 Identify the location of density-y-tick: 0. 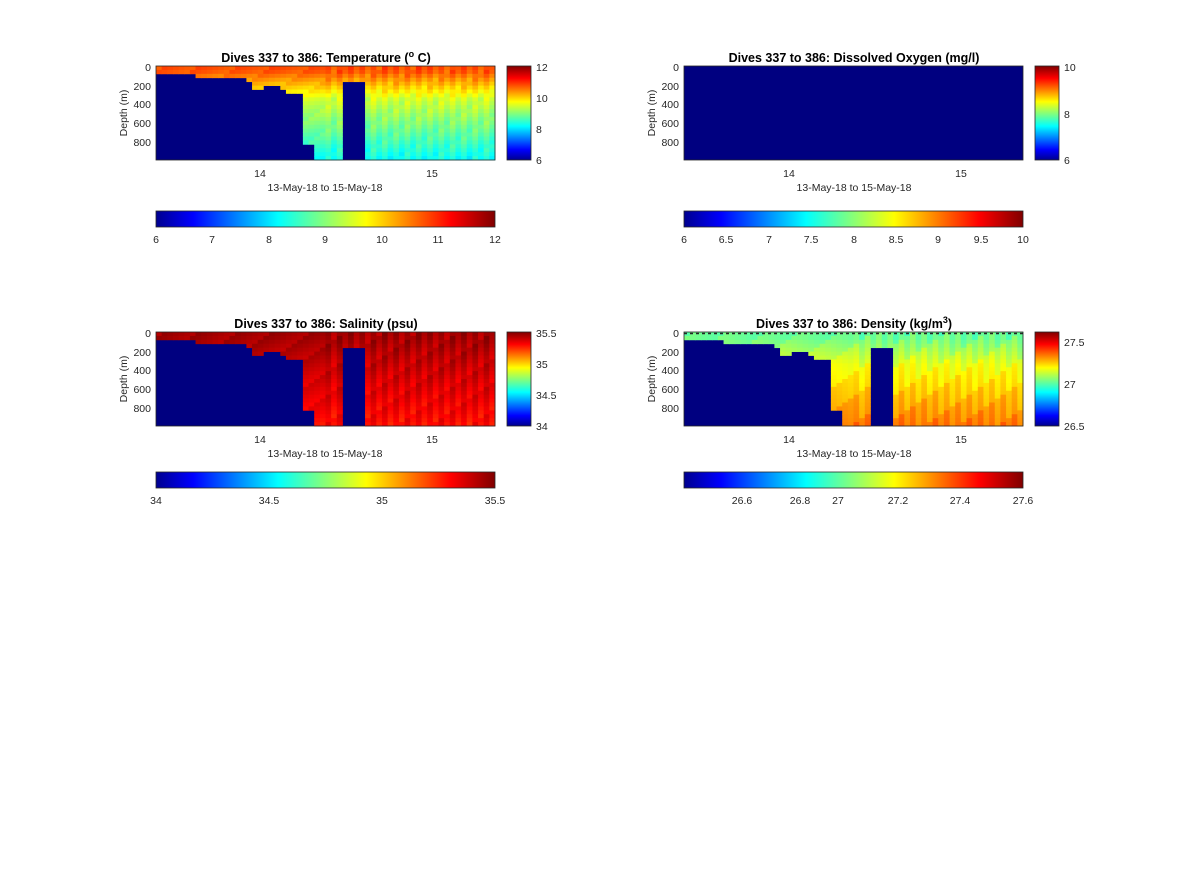
(676, 334).